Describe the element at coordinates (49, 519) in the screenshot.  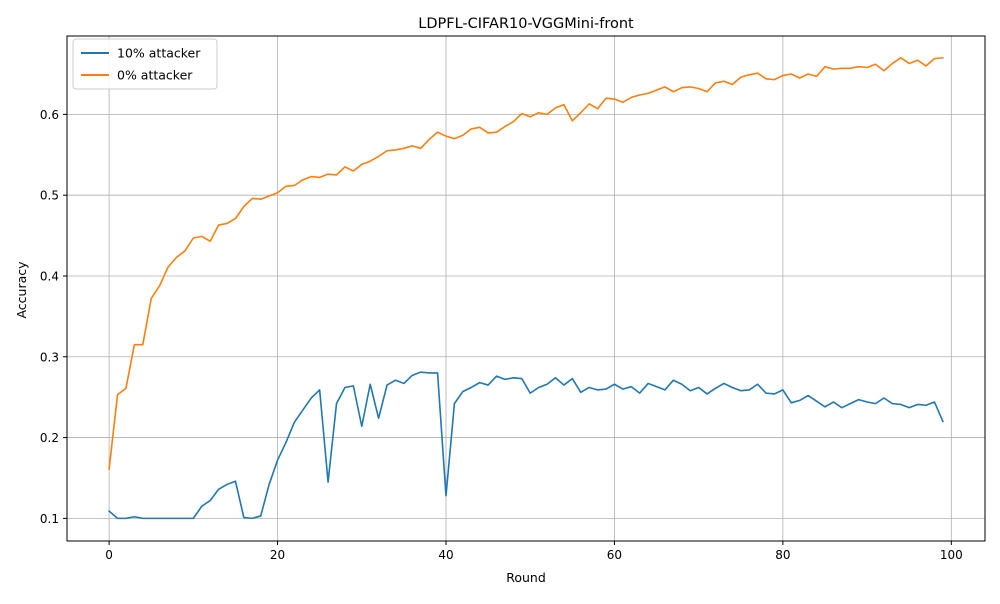
I see `y-tick-label: 0.1` at that location.